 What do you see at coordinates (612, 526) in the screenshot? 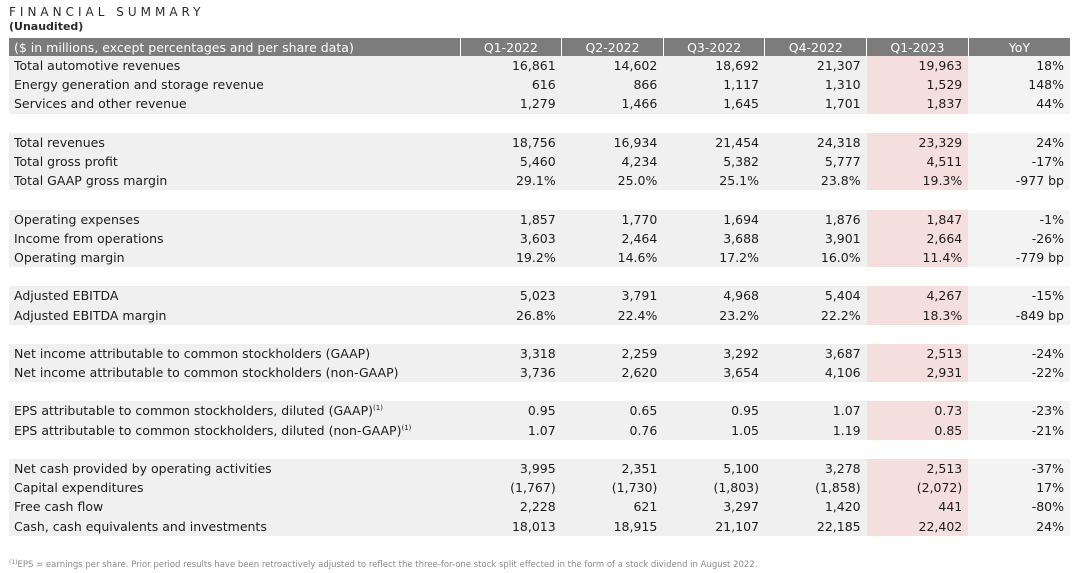
I see `value-cell: 18,915` at bounding box center [612, 526].